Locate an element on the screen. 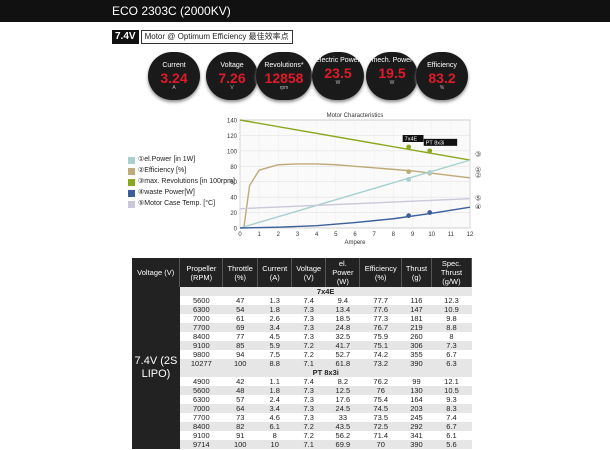 The image size is (610, 450). x-tick-label: 10 is located at coordinates (431, 235).